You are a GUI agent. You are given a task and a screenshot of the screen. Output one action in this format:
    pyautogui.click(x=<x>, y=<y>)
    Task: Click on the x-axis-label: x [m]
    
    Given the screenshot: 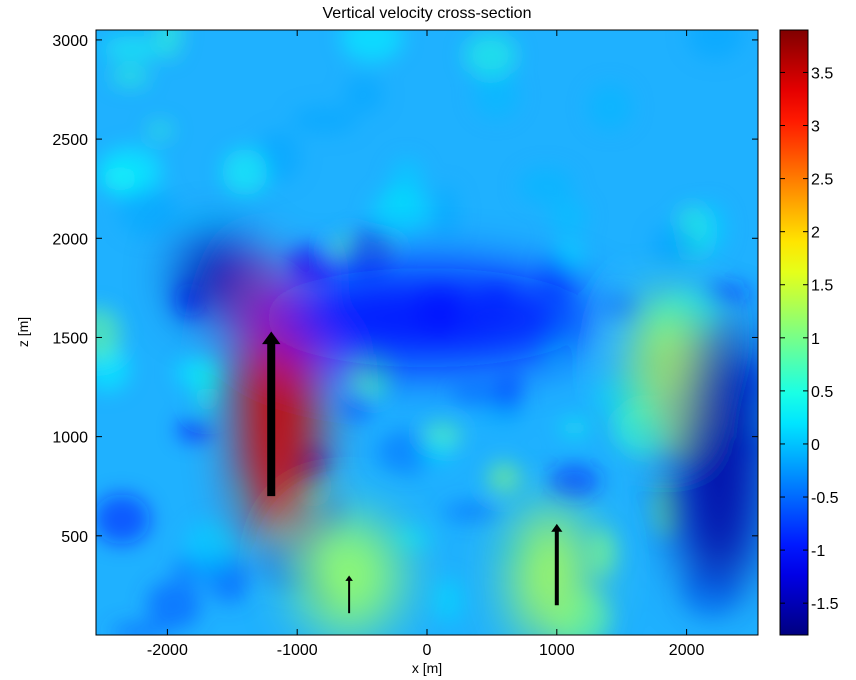 What is the action you would take?
    pyautogui.click(x=427, y=668)
    